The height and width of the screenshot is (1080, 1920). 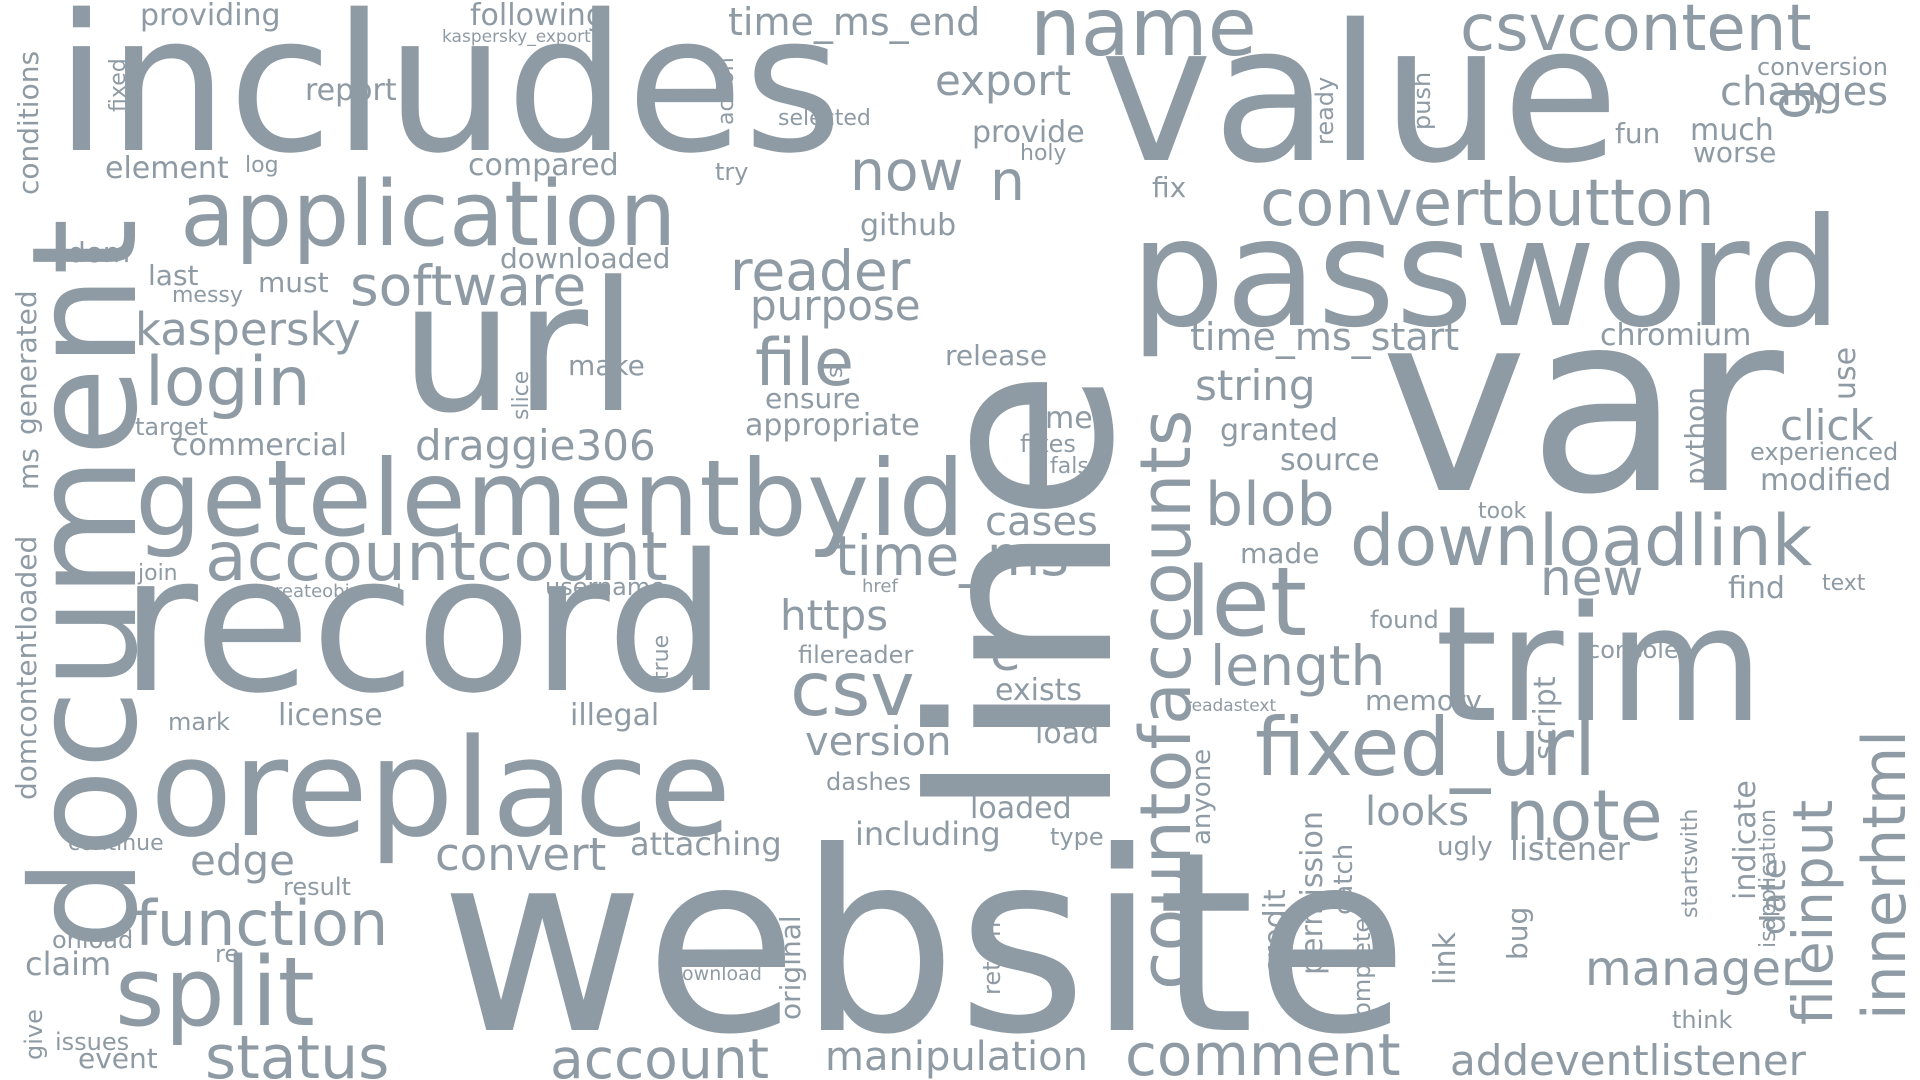 I want to click on word-purpose: purpose, so click(x=835, y=305).